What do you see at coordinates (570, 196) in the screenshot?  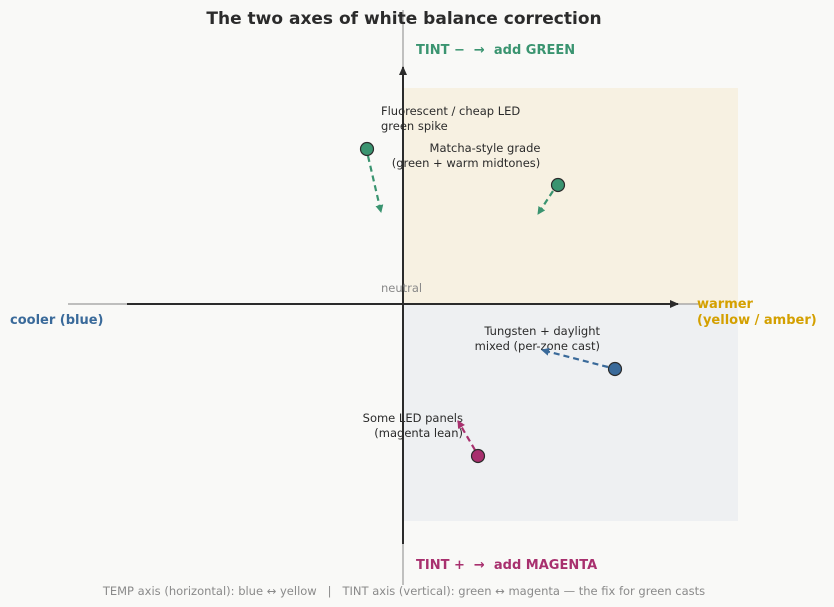 I see `warm-green-zone` at bounding box center [570, 196].